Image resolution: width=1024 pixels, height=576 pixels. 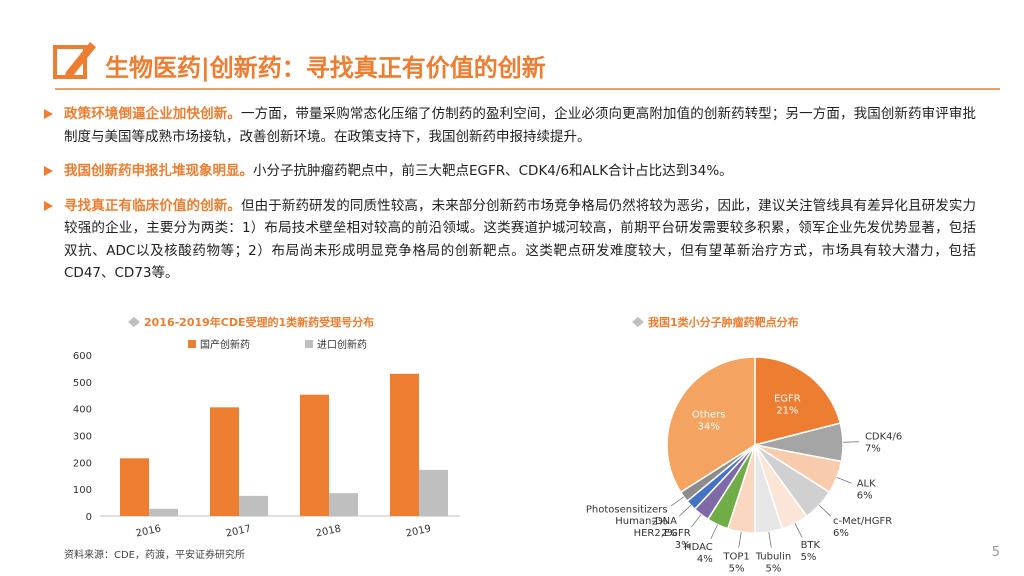 I want to click on pie-label: Tubulin, so click(x=773, y=557).